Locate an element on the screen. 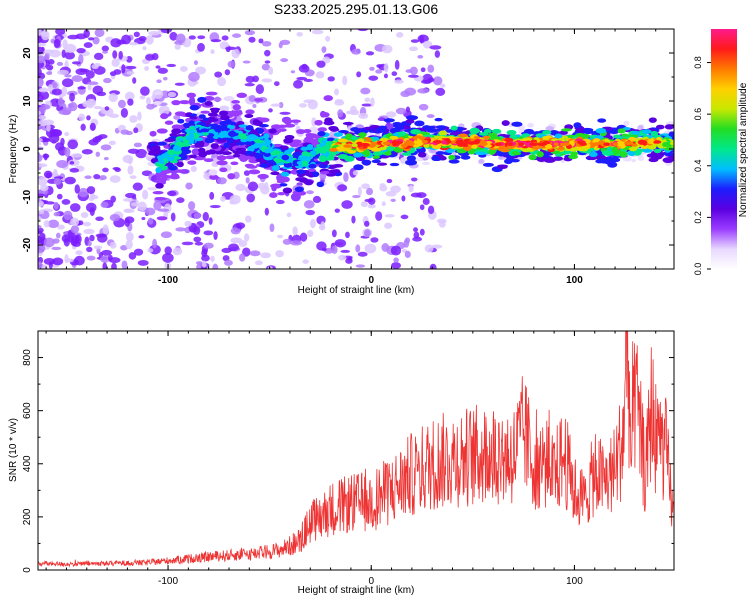 Image resolution: width=750 pixels, height=600 pixels. snr-ylabel: SNR (10 * v/v) is located at coordinates (13, 450).